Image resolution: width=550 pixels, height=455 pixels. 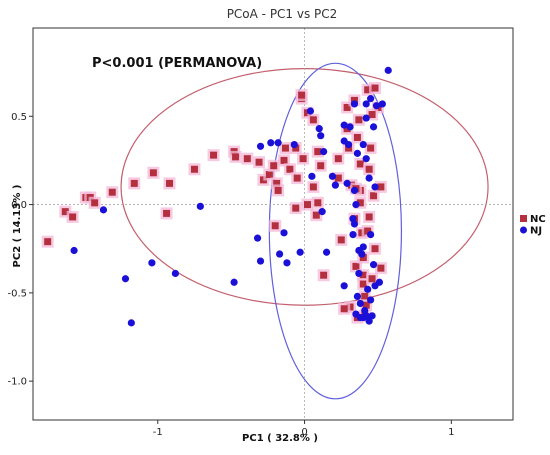 What do you see at coordinates (451, 432) in the screenshot?
I see `x-tick-label: 1` at bounding box center [451, 432].